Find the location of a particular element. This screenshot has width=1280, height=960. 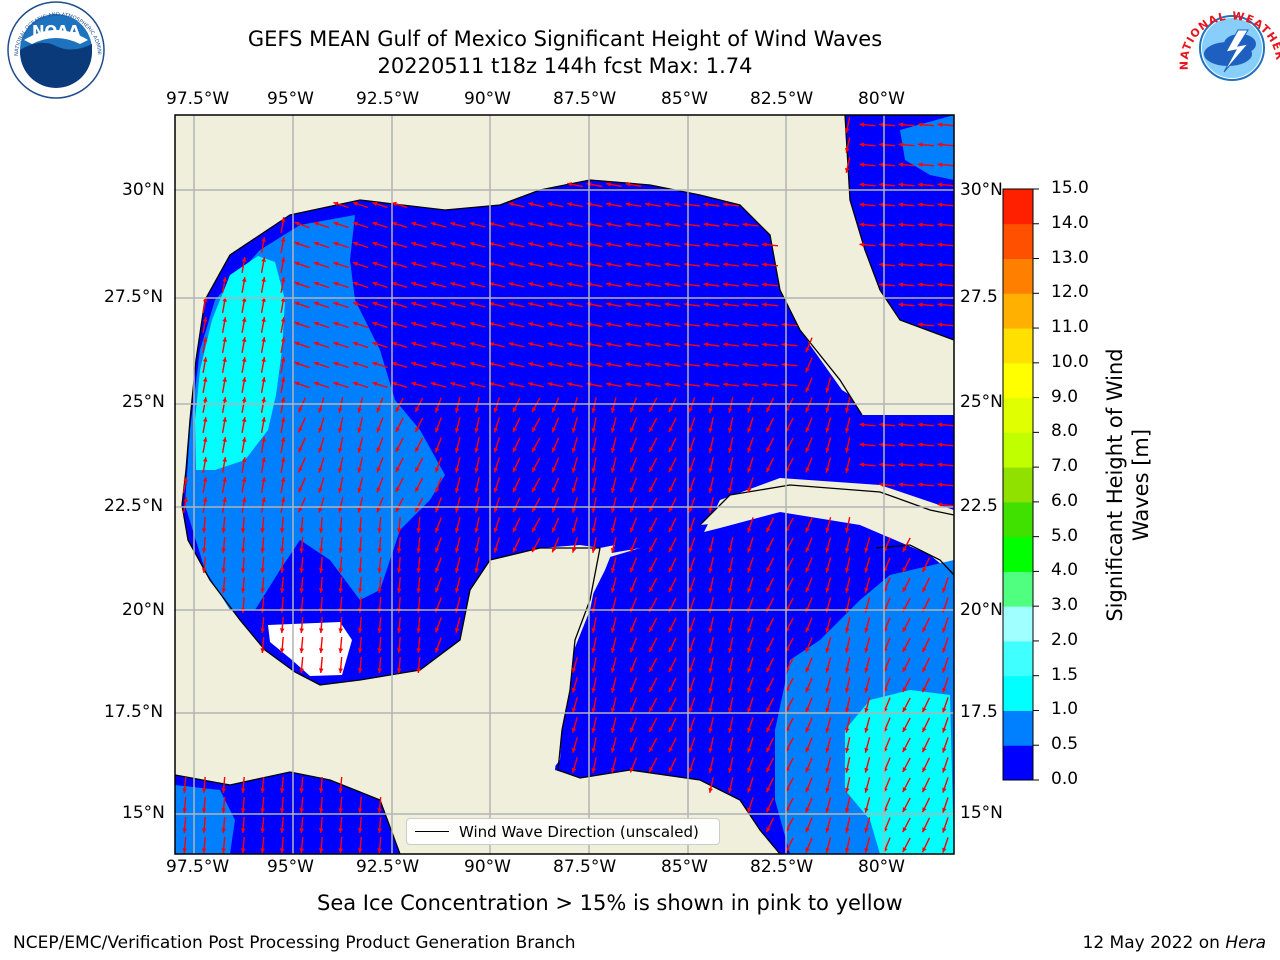

colorbar-swatch is located at coordinates (1018, 346).